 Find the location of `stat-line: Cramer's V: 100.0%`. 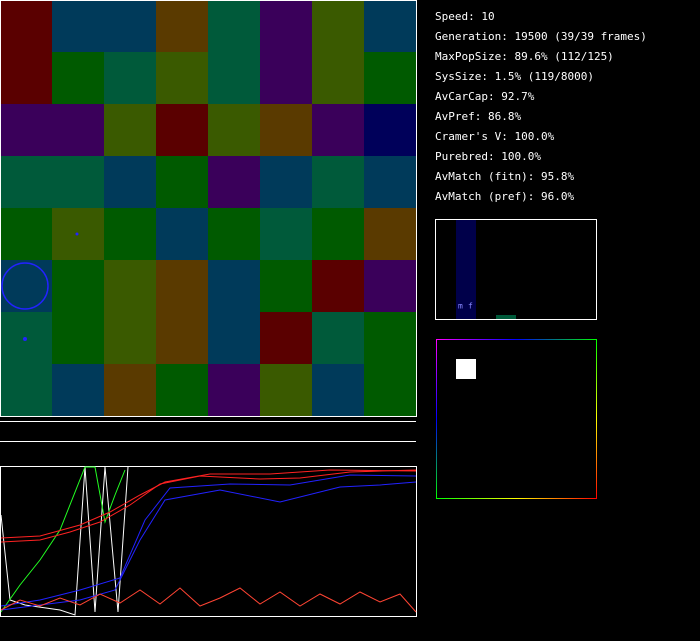

stat-line: Cramer's V: 100.0% is located at coordinates (495, 136).